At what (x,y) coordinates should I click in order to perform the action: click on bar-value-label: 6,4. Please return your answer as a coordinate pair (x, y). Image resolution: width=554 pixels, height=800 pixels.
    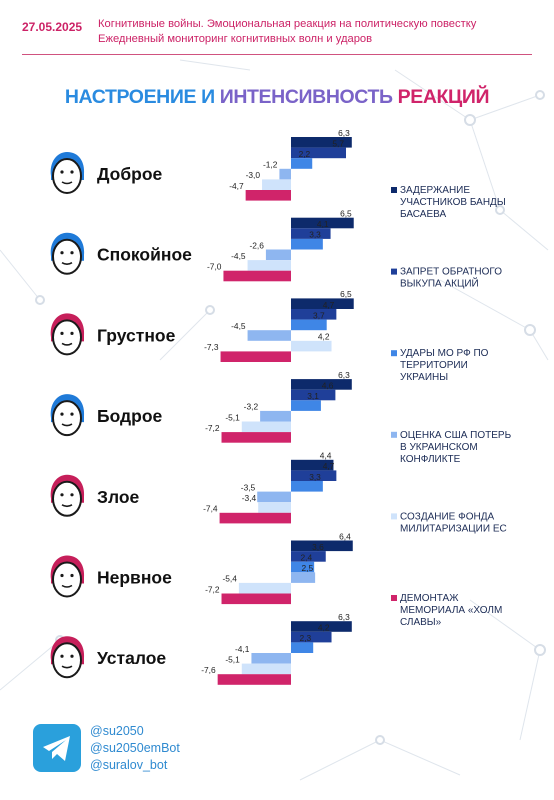
    Looking at the image, I should click on (345, 536).